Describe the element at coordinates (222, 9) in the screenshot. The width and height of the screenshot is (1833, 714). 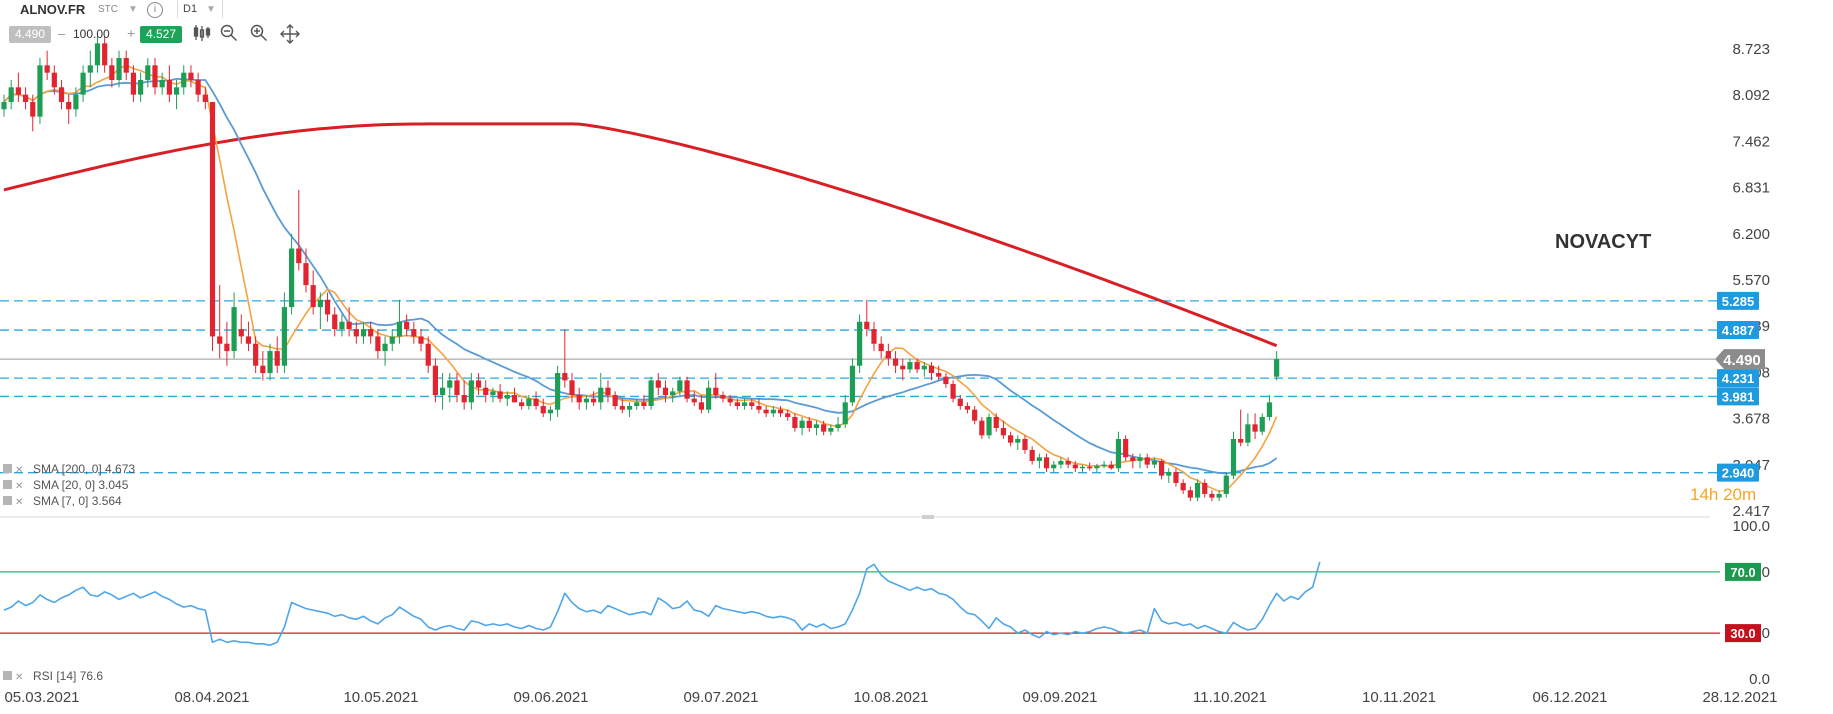
I see `toolbar-divider` at that location.